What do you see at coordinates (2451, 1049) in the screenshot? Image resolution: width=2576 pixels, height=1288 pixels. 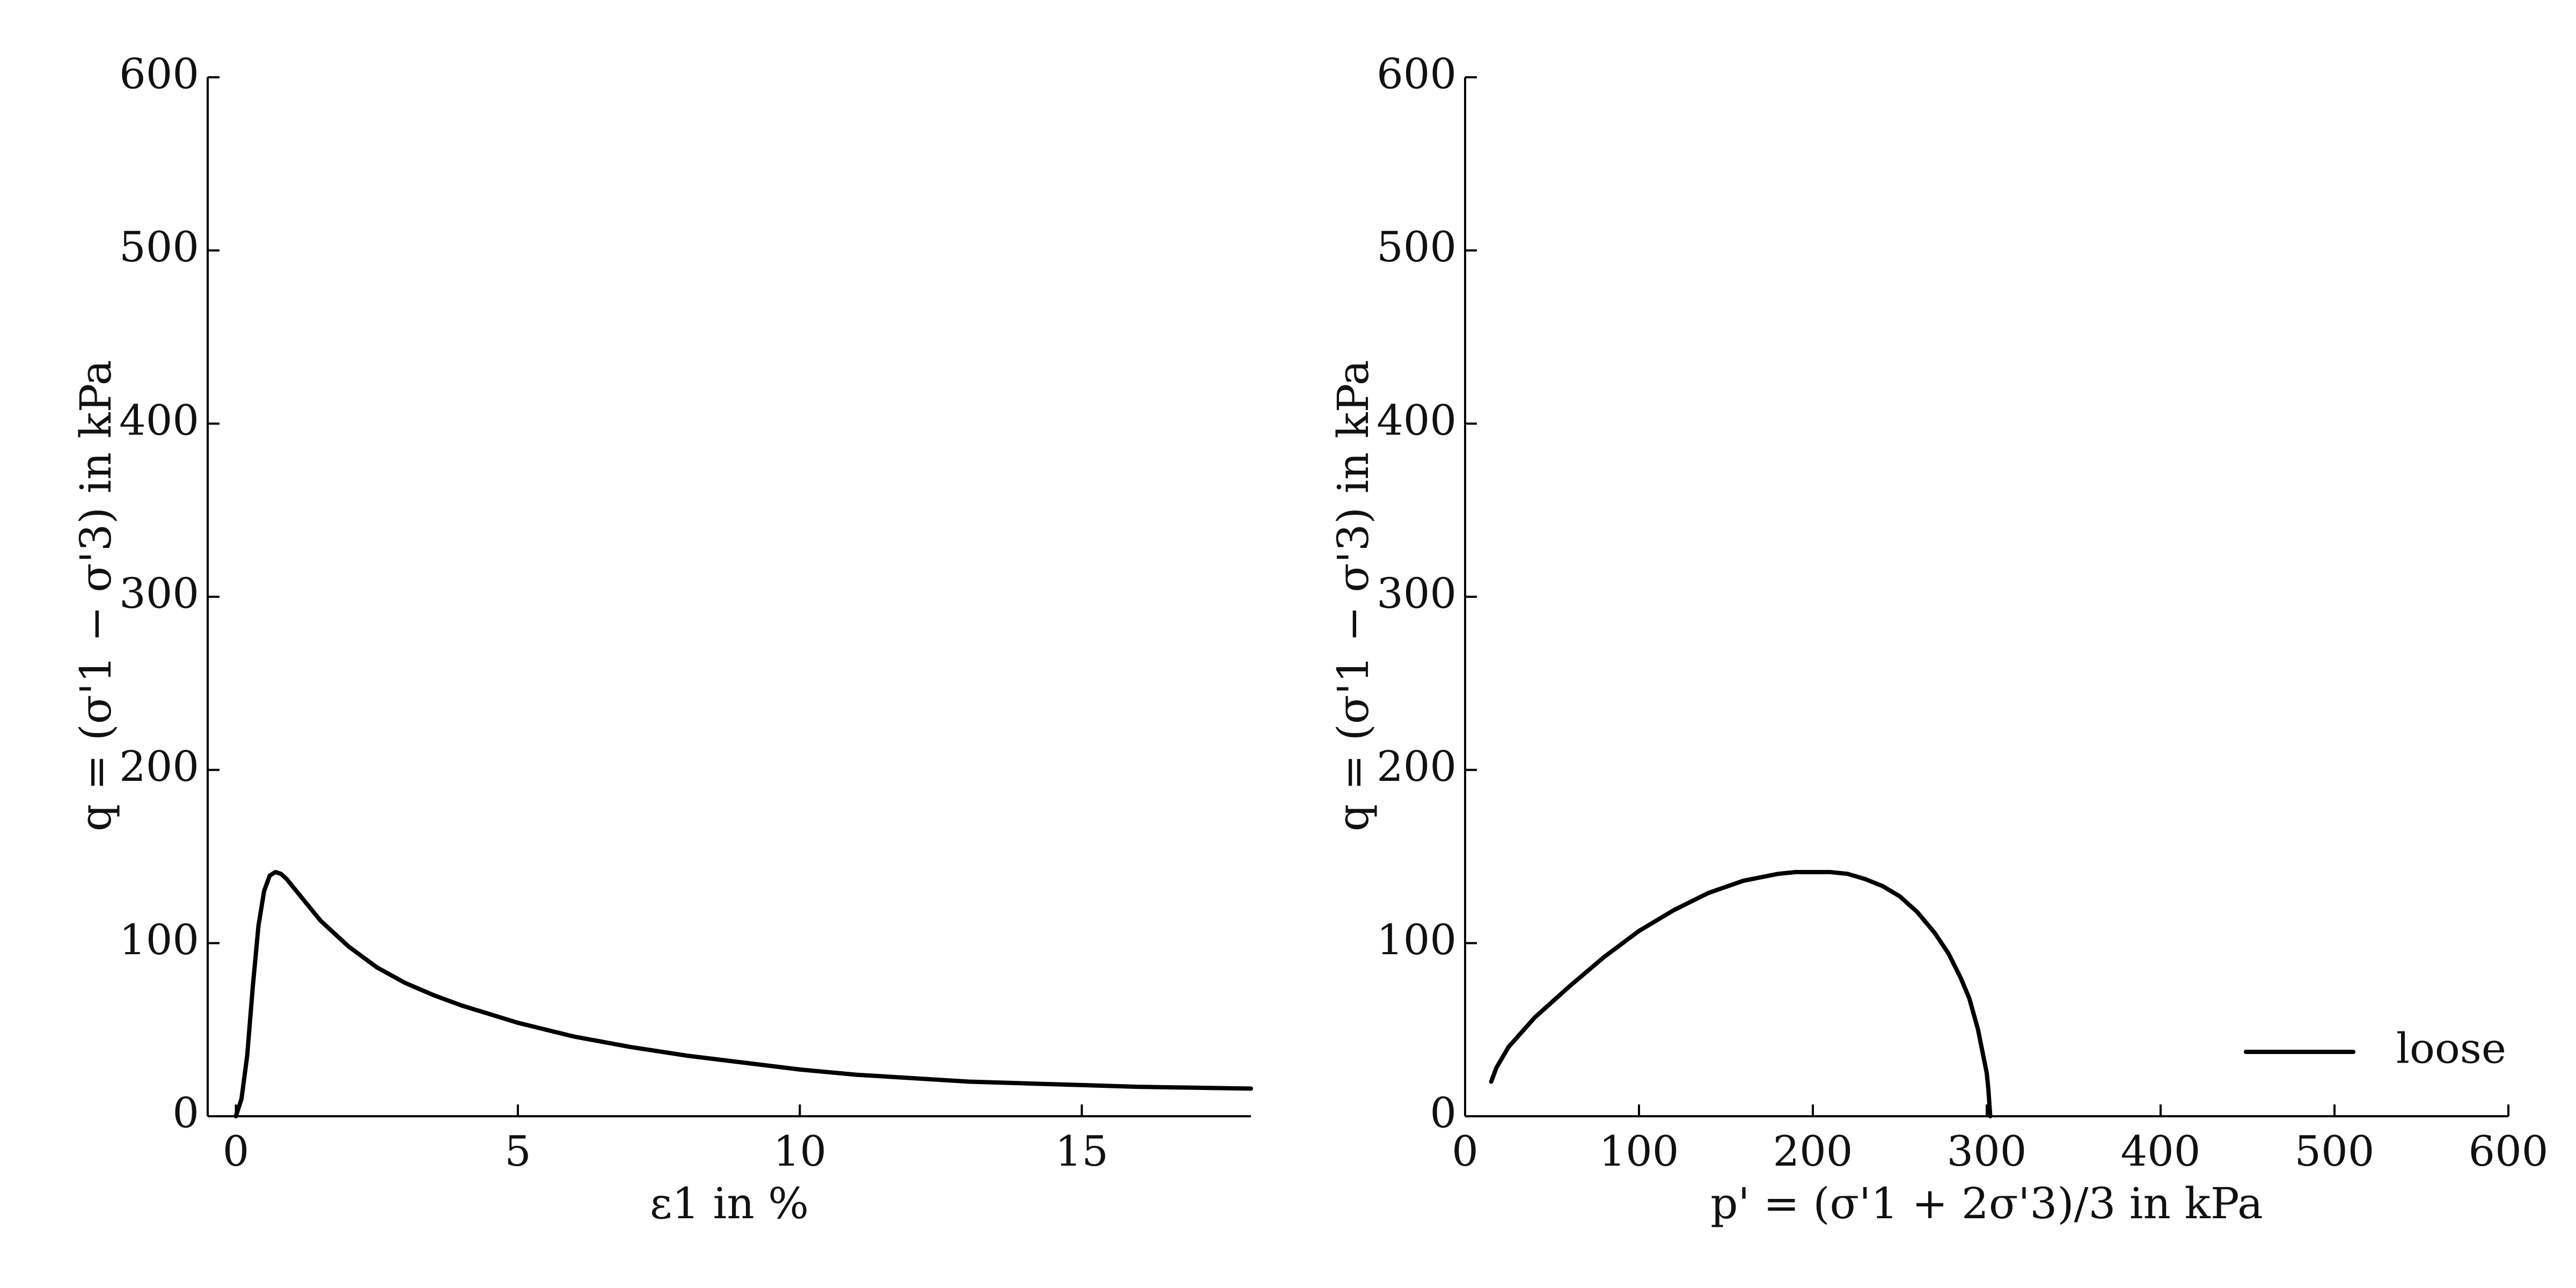 I see `legend-label: loose` at bounding box center [2451, 1049].